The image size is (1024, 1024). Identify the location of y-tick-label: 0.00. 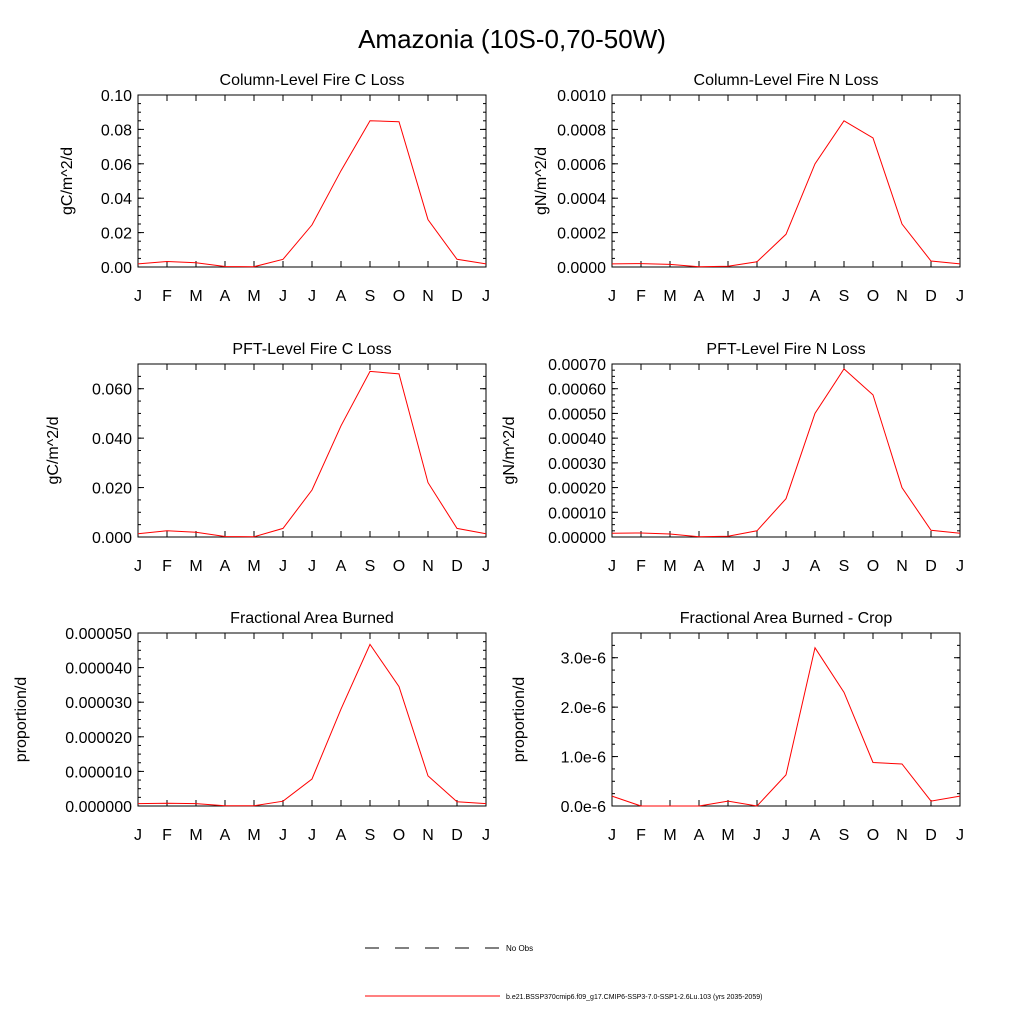
(116, 268).